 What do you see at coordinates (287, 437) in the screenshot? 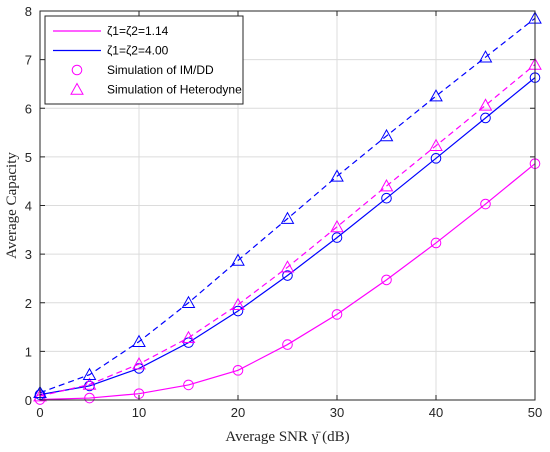
I see `x-axis-label: Average SNR γ̄ (dB)` at bounding box center [287, 437].